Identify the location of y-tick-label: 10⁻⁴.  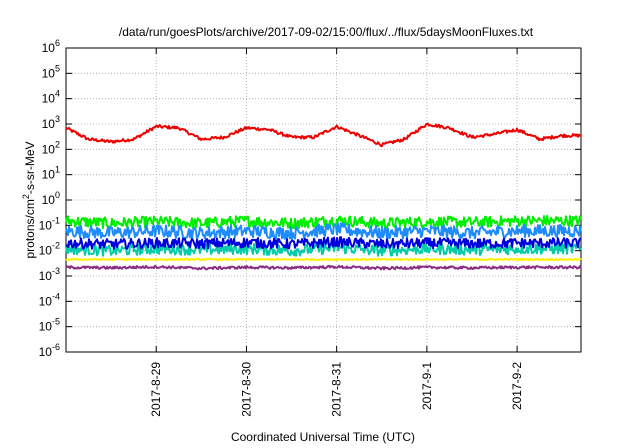
(49, 299).